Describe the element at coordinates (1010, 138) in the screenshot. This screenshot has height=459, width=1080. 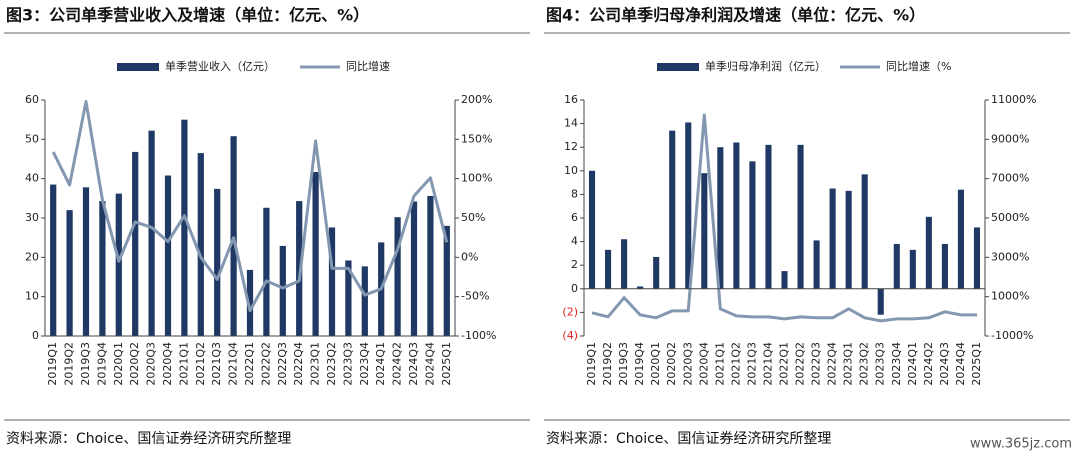
I see `y2-tick-label: 9000%` at that location.